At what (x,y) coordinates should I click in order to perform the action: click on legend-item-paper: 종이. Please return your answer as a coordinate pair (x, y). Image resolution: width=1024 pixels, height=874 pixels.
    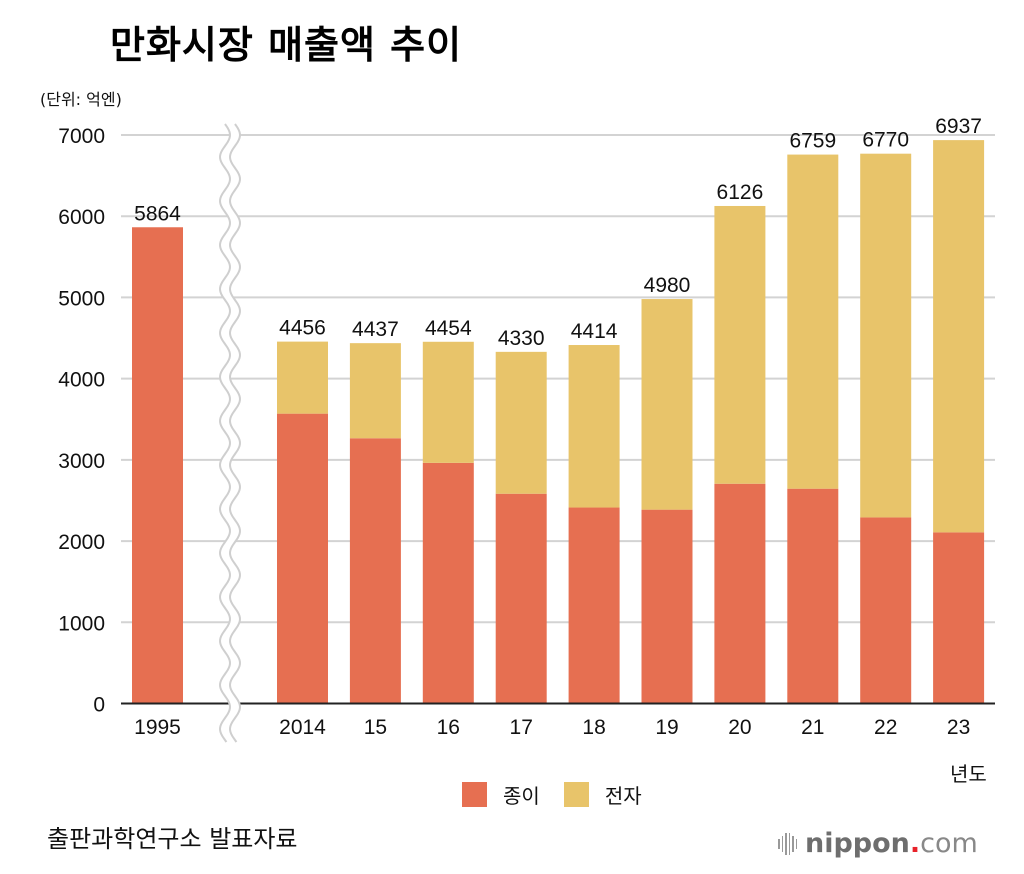
    Looking at the image, I should click on (501, 794).